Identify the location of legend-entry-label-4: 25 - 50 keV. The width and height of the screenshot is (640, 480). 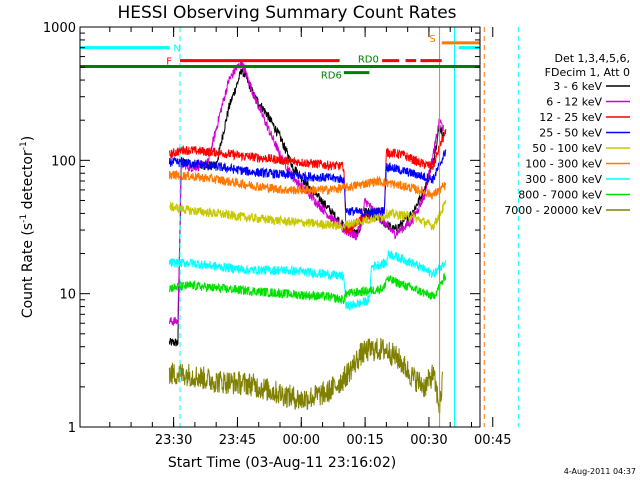
(570, 133).